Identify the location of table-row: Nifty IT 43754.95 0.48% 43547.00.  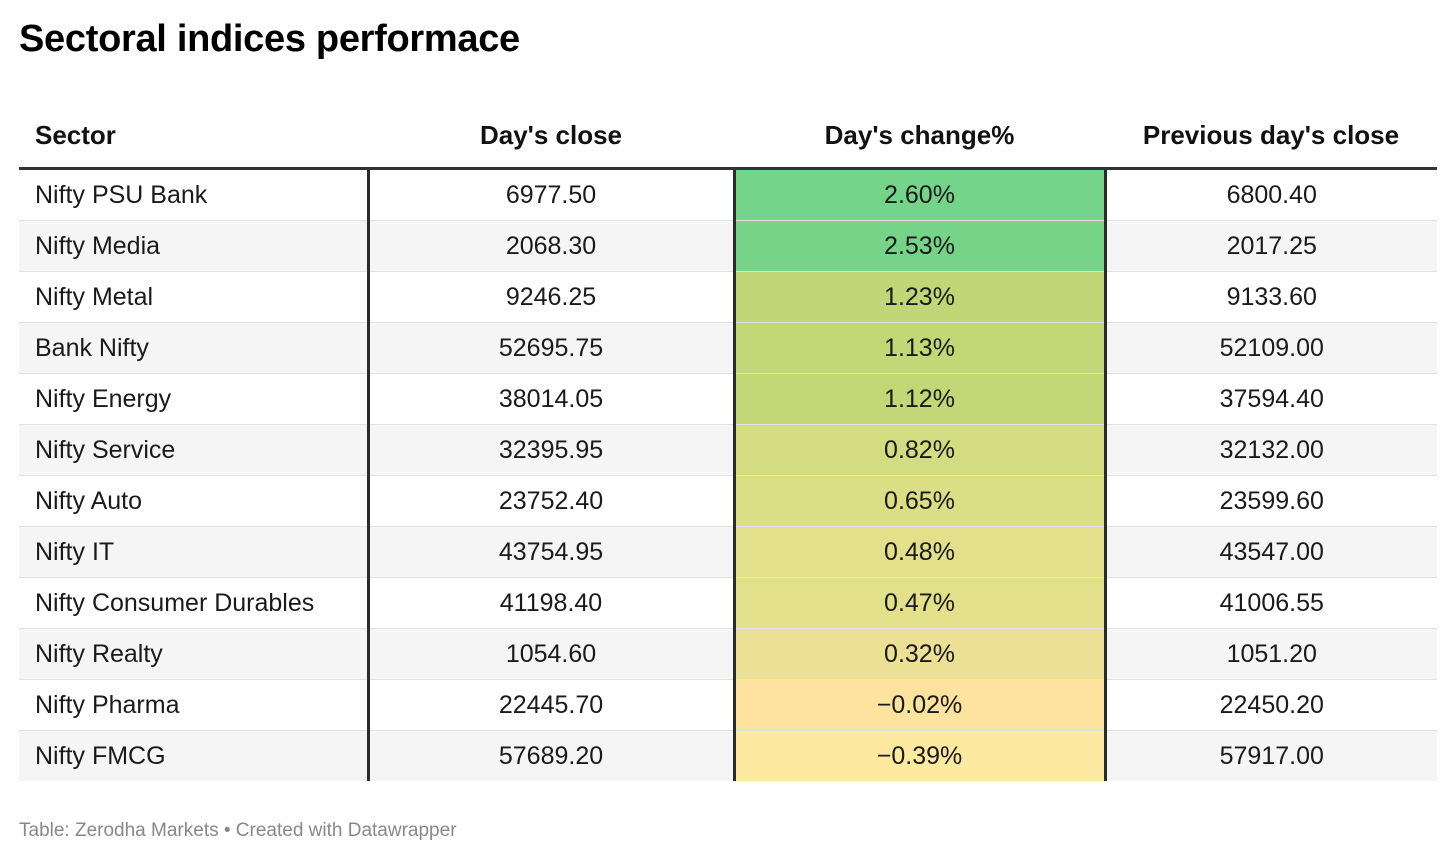
(728, 552).